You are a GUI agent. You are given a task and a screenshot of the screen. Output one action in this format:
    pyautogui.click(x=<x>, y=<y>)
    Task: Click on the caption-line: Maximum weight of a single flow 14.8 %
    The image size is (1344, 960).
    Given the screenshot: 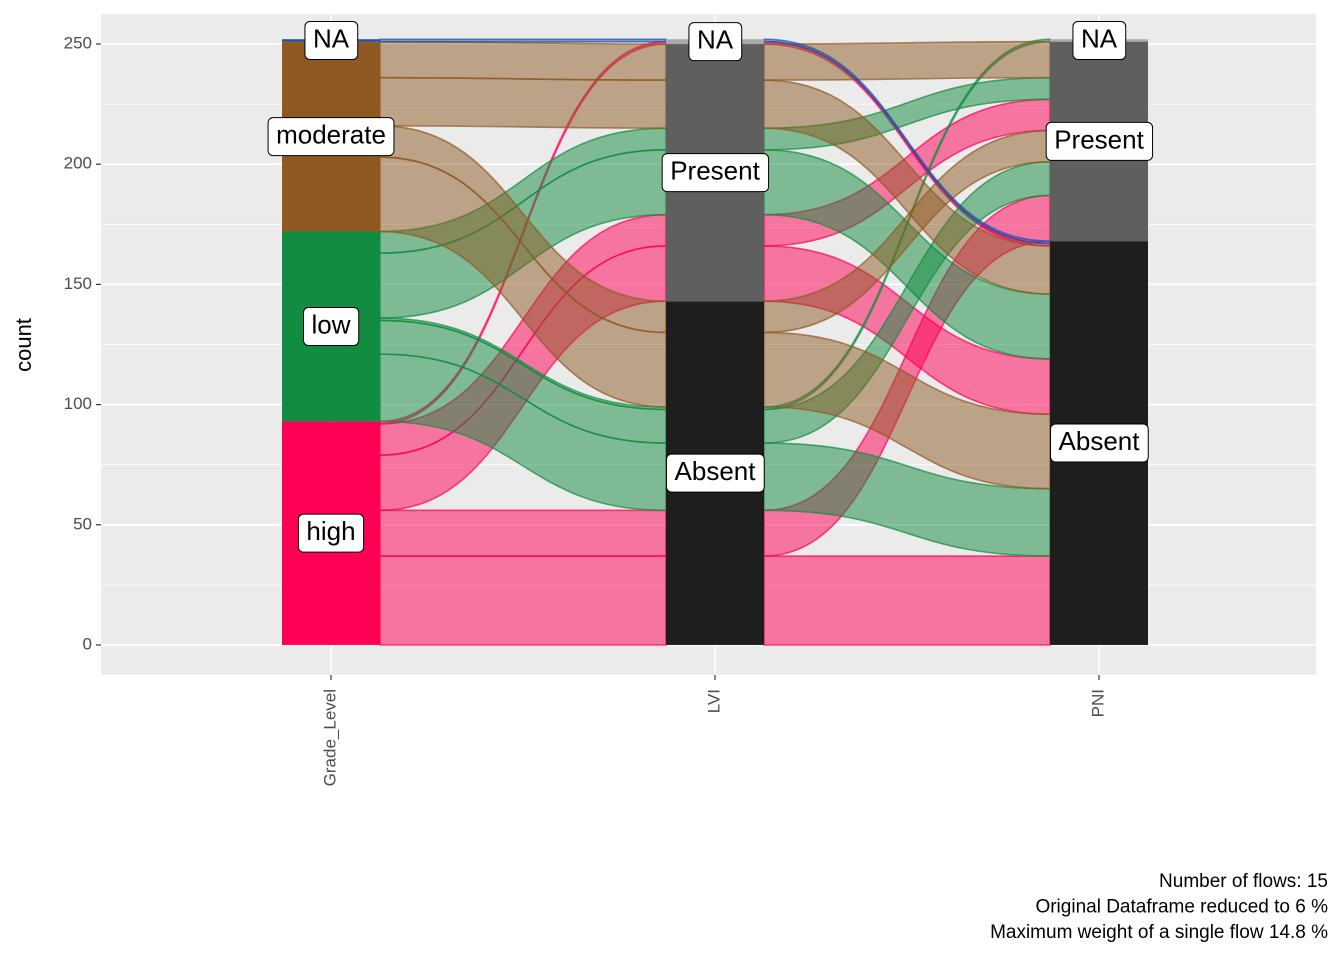 What is the action you would take?
    pyautogui.click(x=1159, y=932)
    